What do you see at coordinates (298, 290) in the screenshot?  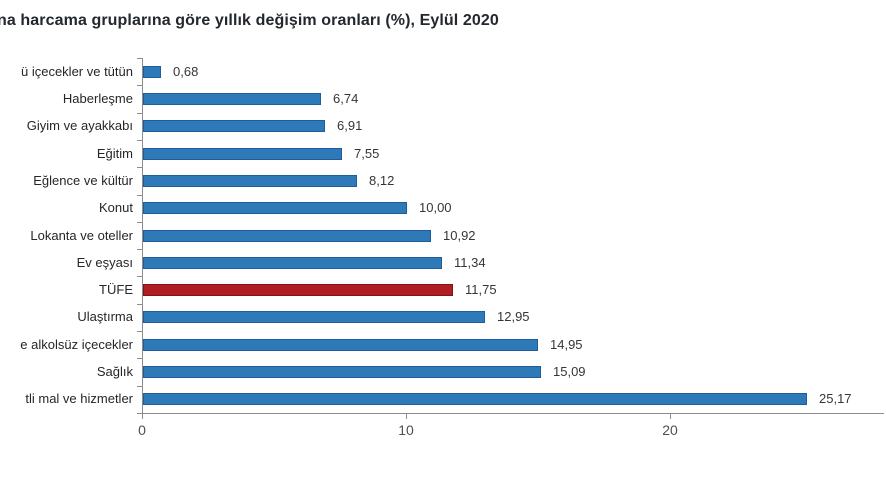 I see `bar-tufe-highlight` at bounding box center [298, 290].